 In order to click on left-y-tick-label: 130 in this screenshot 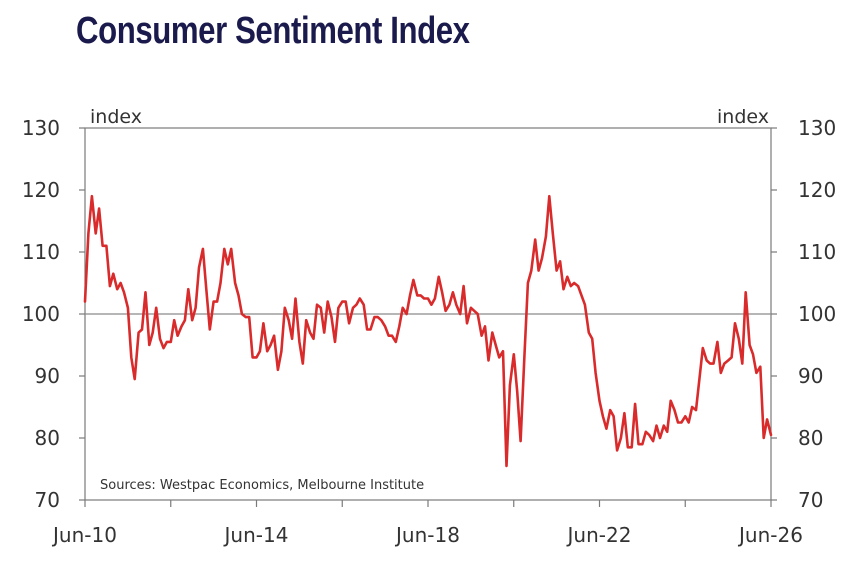, I will do `click(41, 128)`.